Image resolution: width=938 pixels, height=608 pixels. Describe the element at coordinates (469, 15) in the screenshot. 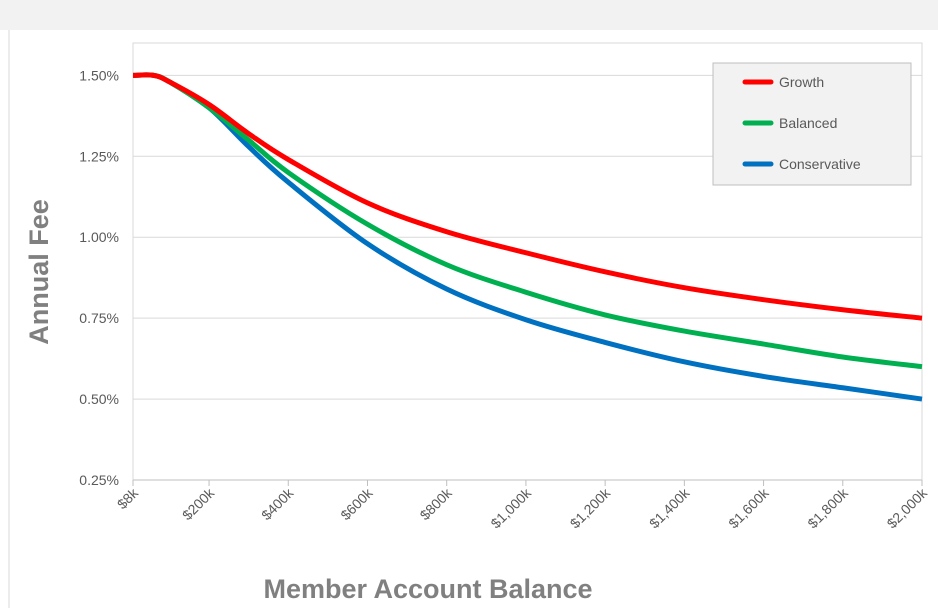

I see `top-band` at that location.